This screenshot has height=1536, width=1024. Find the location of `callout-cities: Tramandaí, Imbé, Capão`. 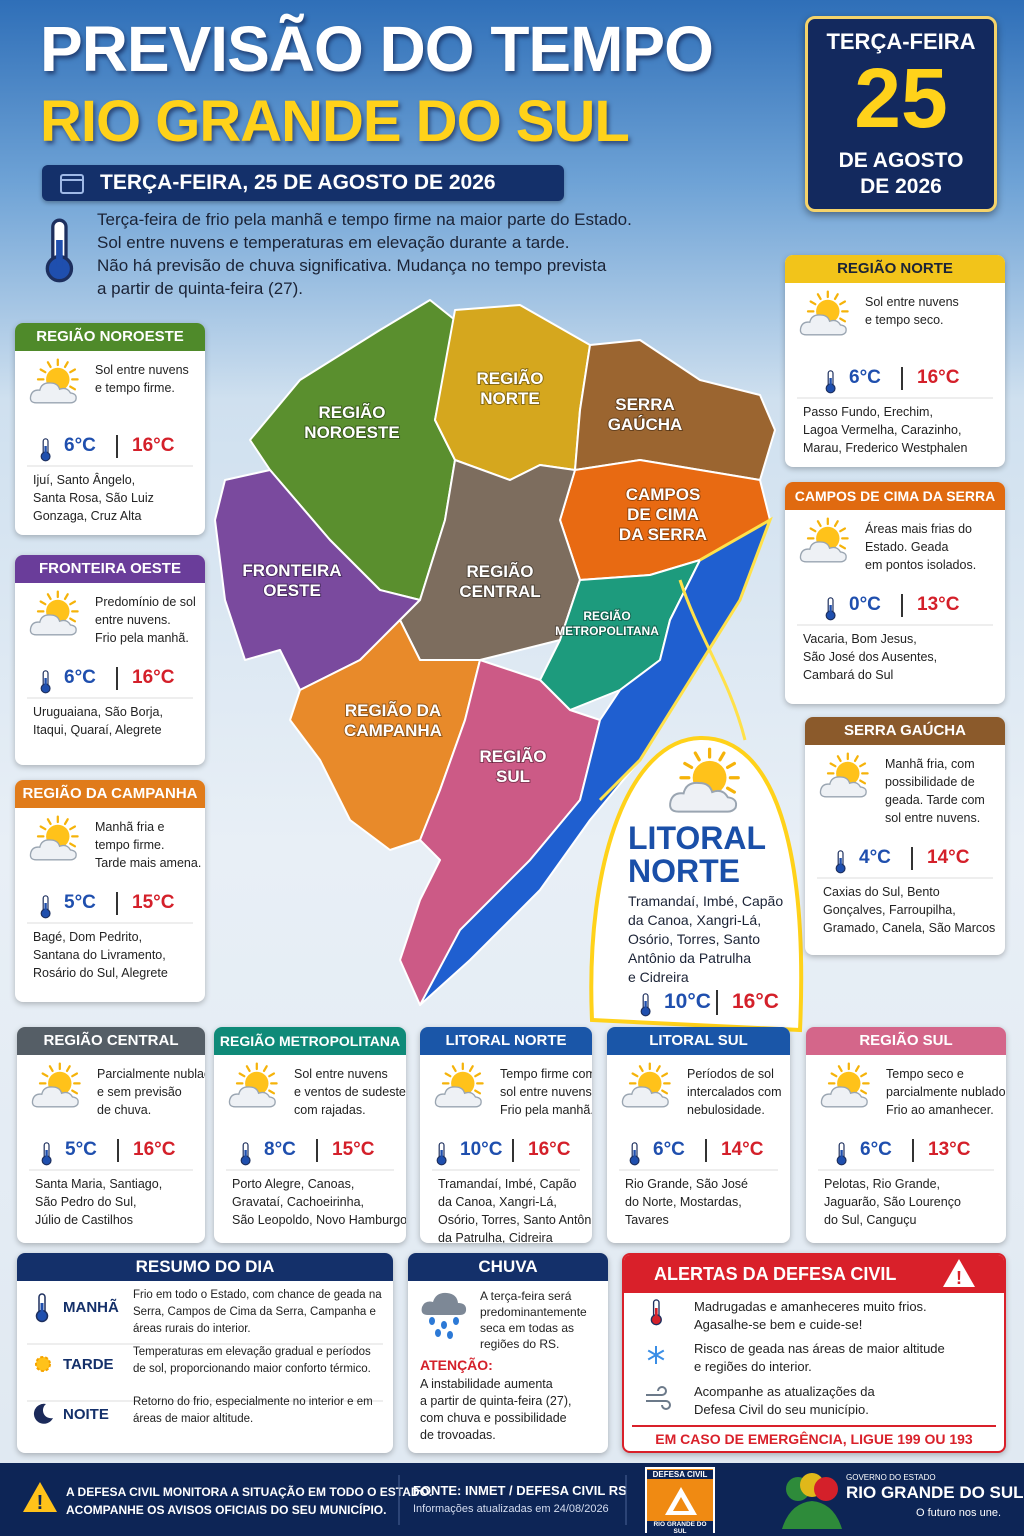

callout-cities: Tramandaí, Imbé, Capão is located at coordinates (706, 901).